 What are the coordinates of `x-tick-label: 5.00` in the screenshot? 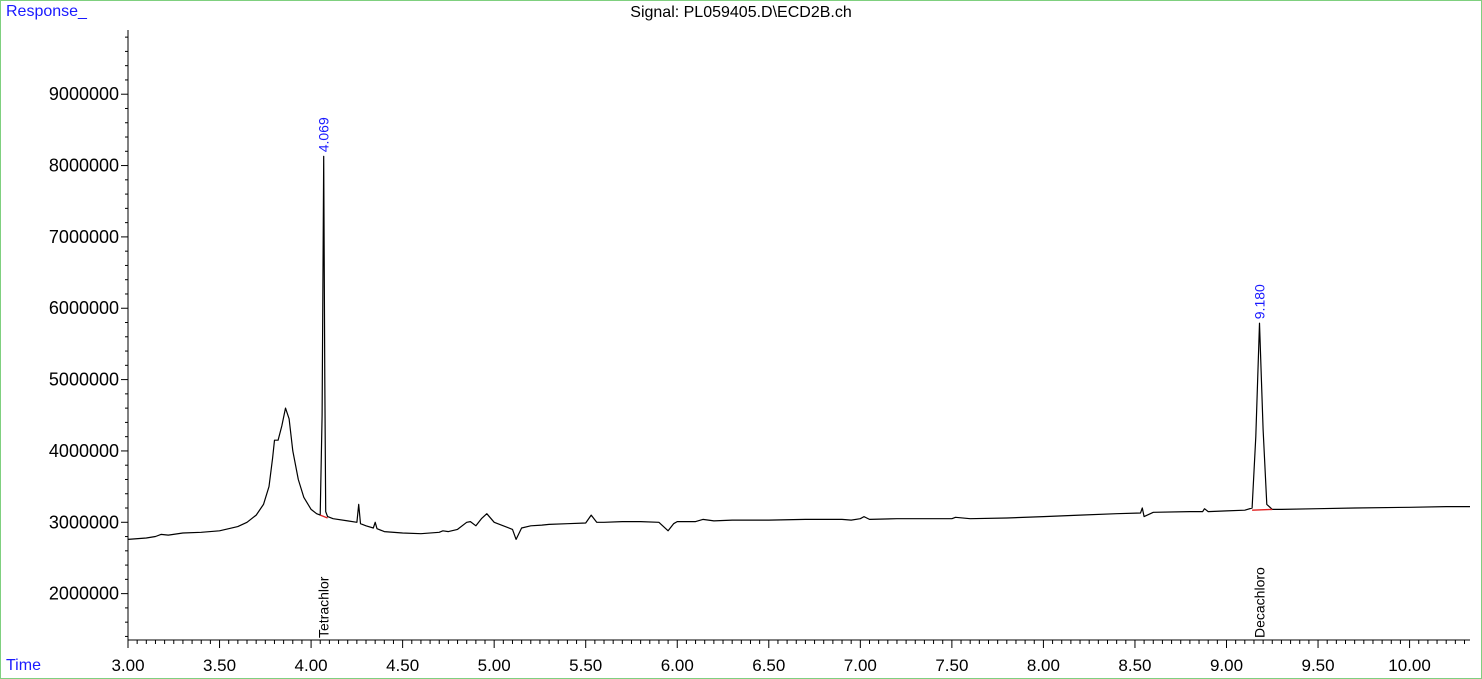 It's located at (494, 665).